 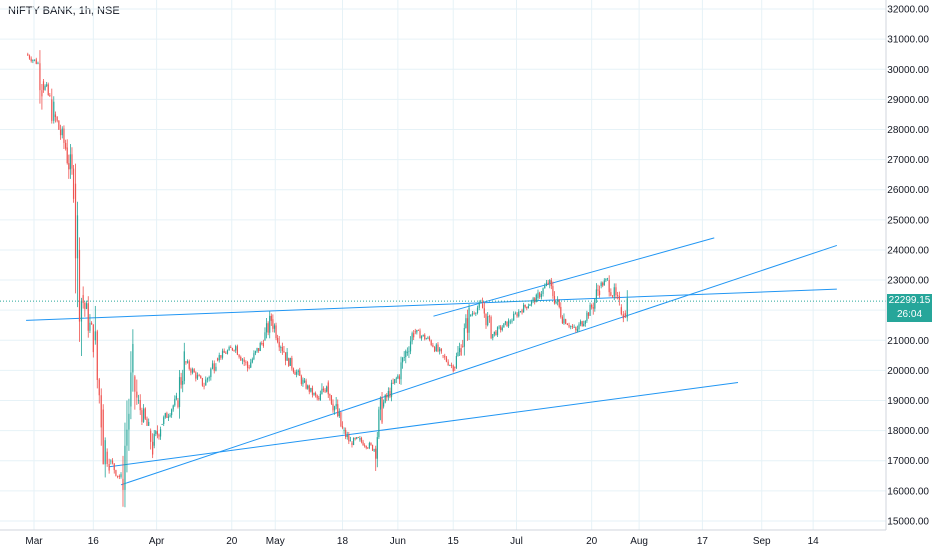 I want to click on y-tick-label: 29000.00, so click(x=908, y=100).